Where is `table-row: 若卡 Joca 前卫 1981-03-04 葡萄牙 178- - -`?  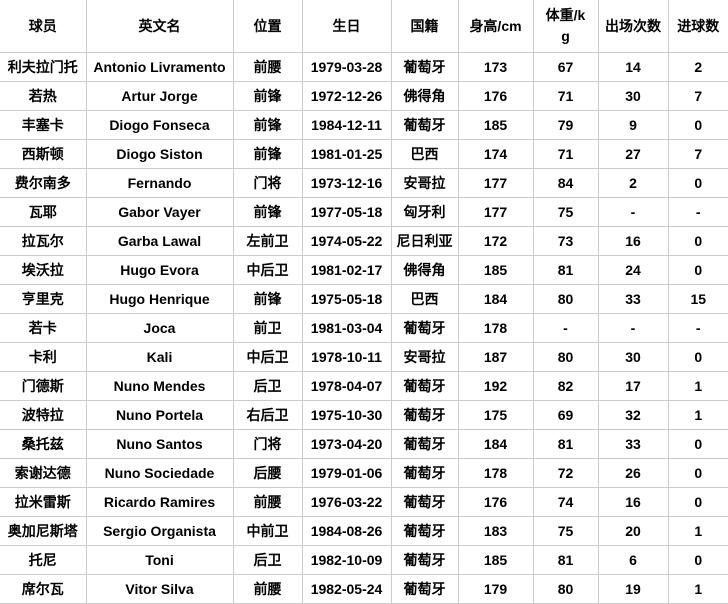 table-row: 若卡 Joca 前卫 1981-03-04 葡萄牙 178- - - is located at coordinates (364, 327).